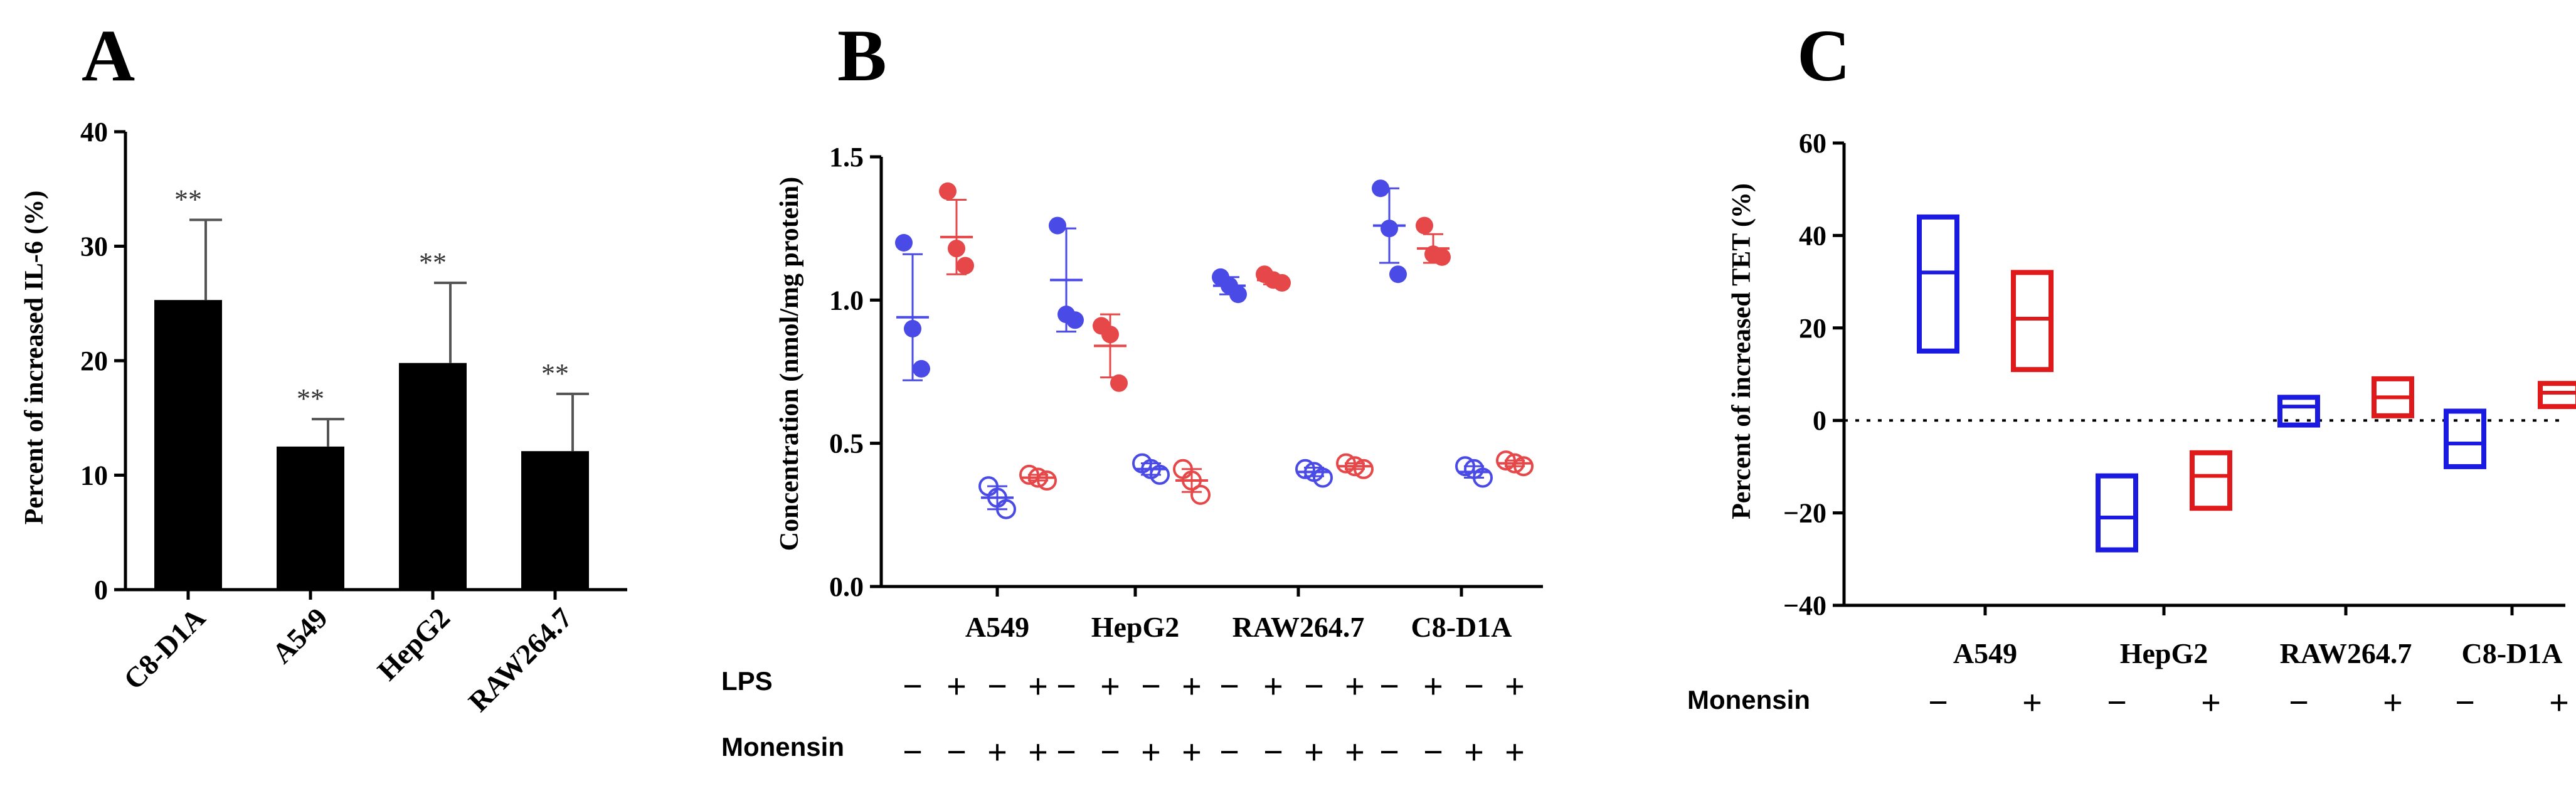 This screenshot has height=786, width=2576. What do you see at coordinates (789, 364) in the screenshot?
I see `panel-b-y-axis-label: Concentration (nmol/mg protein)` at bounding box center [789, 364].